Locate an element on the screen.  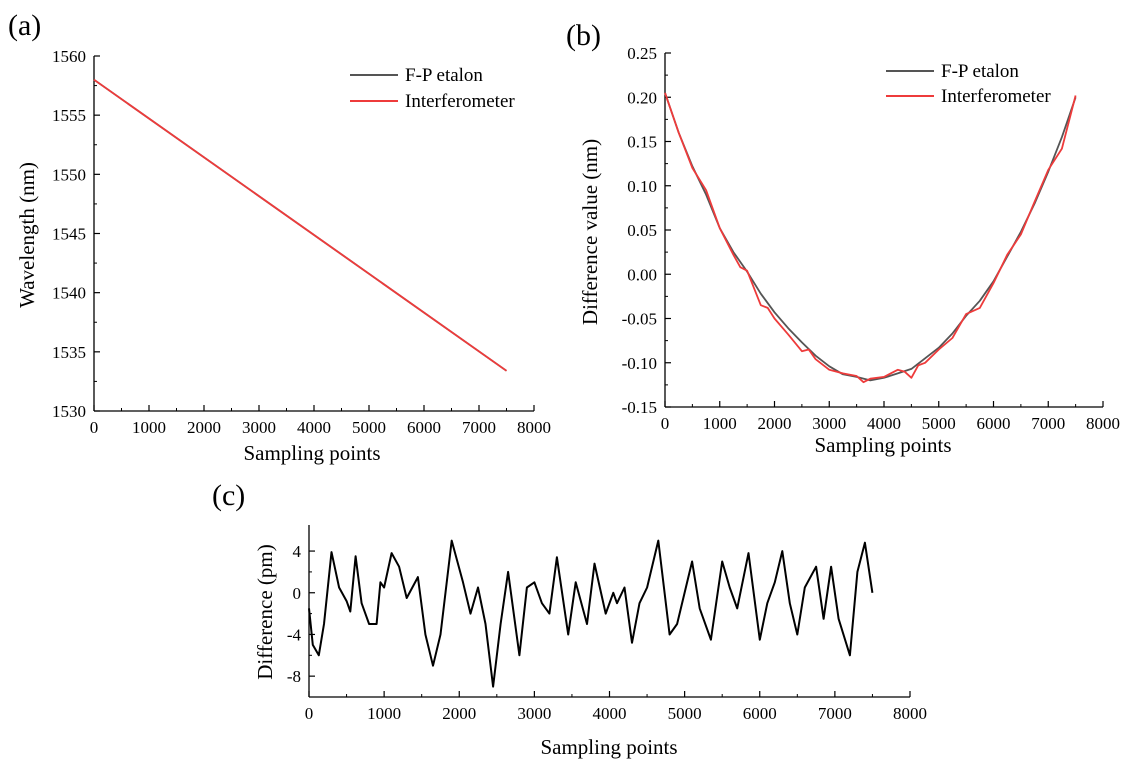
y-tick-label: 1560 is located at coordinates (69, 56).